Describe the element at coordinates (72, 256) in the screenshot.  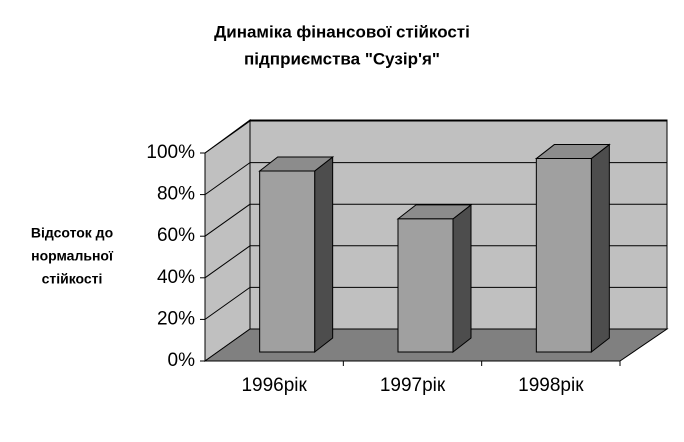
I see `y-axis-label: нормальної` at that location.